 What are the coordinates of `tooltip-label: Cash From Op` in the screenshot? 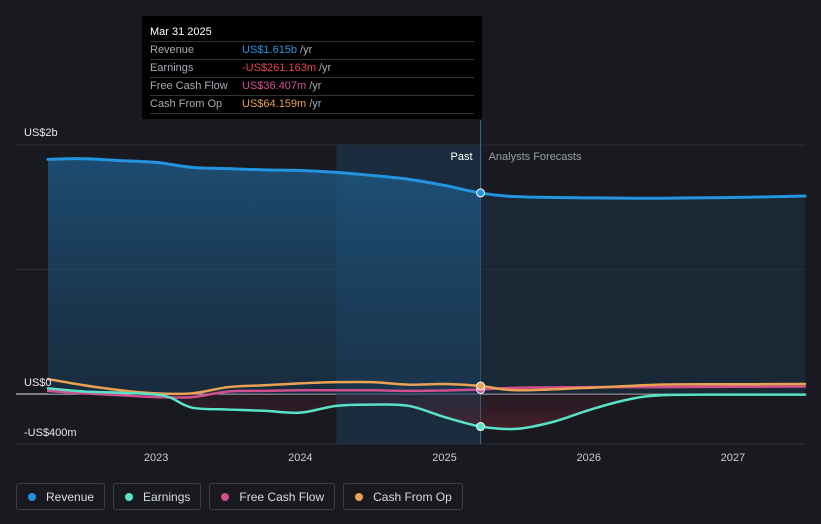 It's located at (186, 104).